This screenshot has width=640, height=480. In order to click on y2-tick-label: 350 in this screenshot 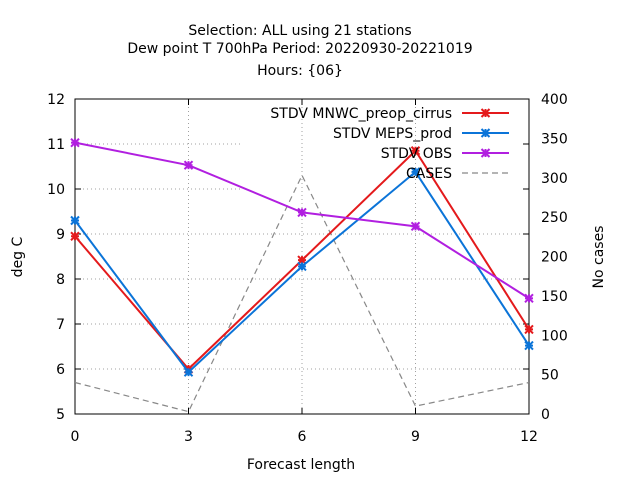, I will do `click(554, 139)`.